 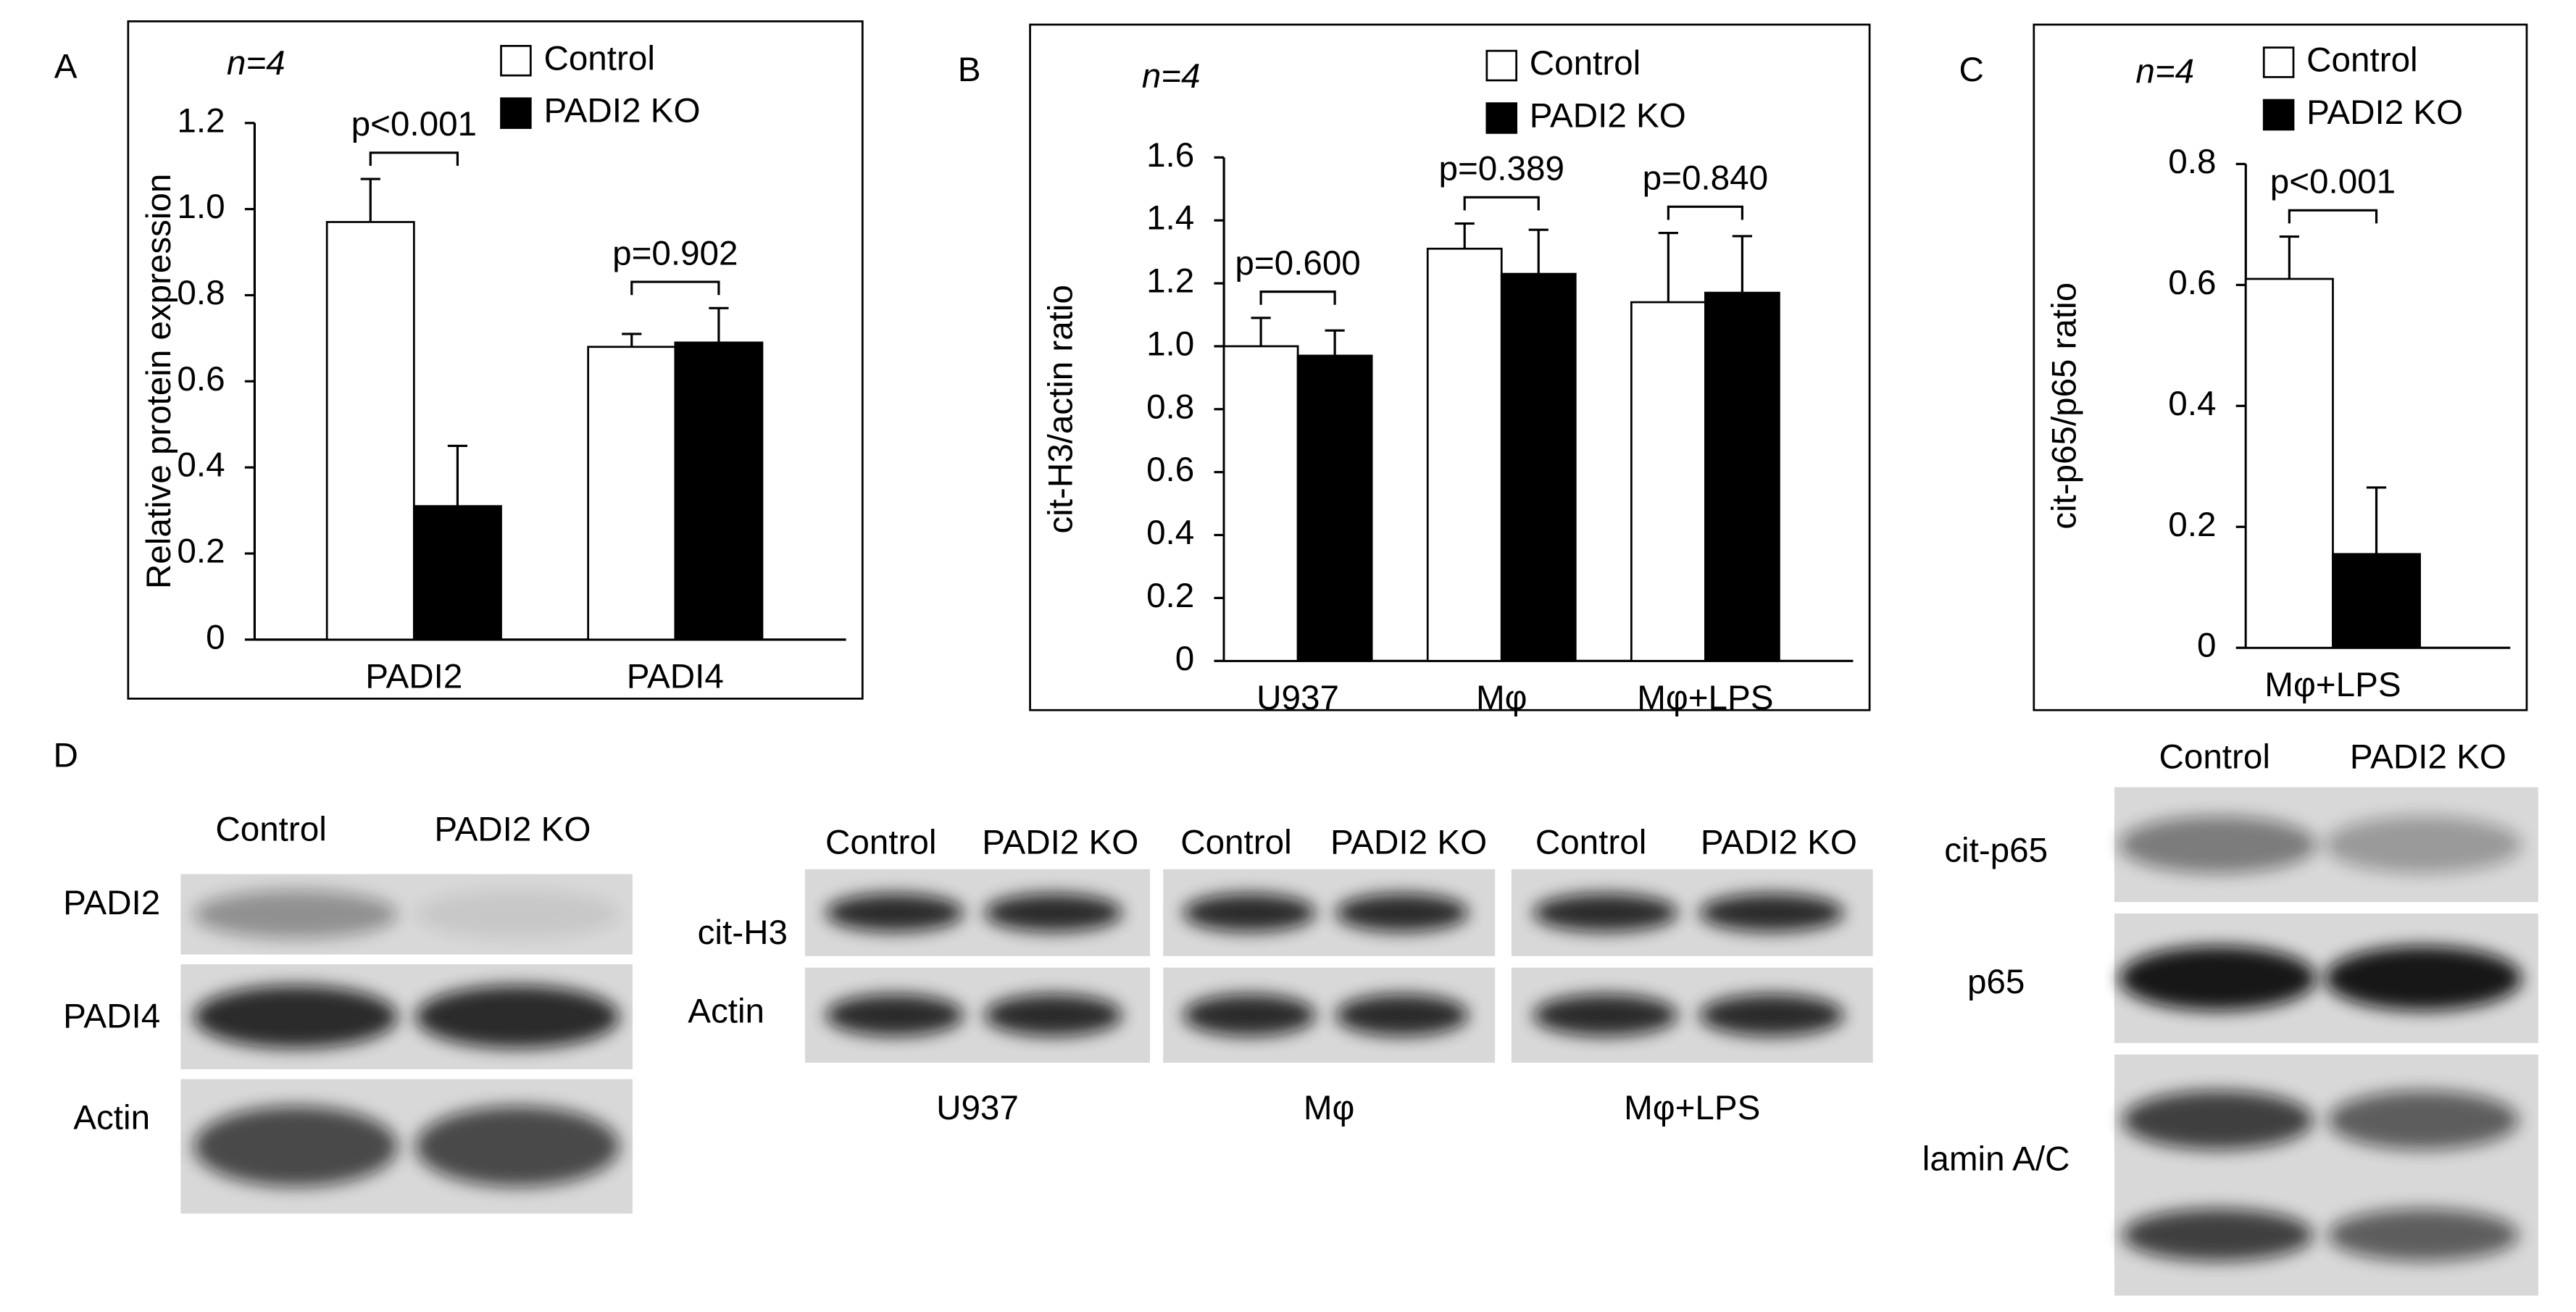 What do you see at coordinates (1692, 1108) in the screenshot?
I see `group-label: Mφ+LPS` at bounding box center [1692, 1108].